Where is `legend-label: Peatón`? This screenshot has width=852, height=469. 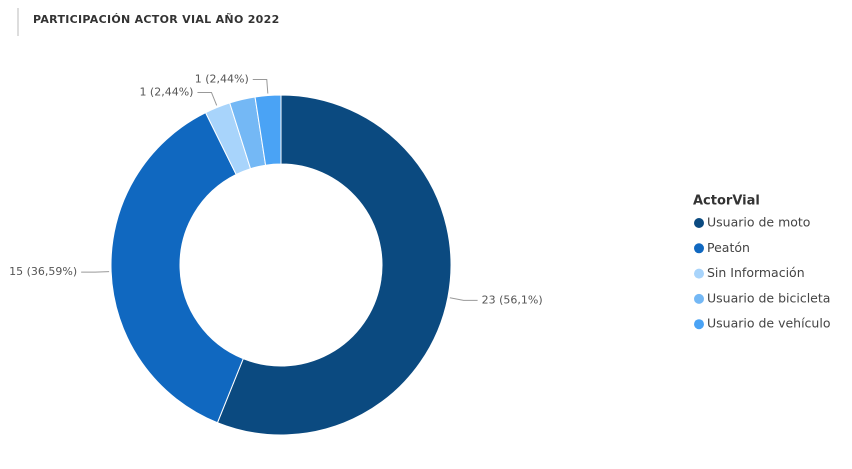
legend-label: Peatón is located at coordinates (728, 247).